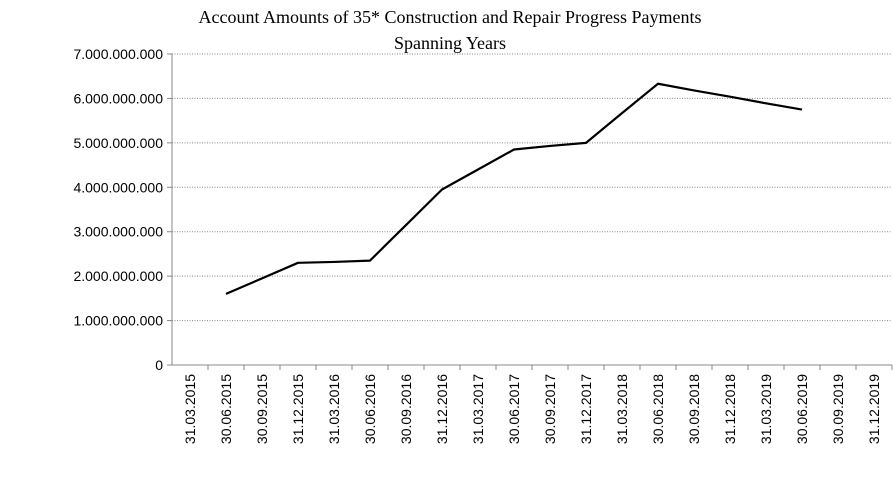 The image size is (893, 481). Describe the element at coordinates (874, 409) in the screenshot. I see `x-tick-label: 31.12.2019` at that location.